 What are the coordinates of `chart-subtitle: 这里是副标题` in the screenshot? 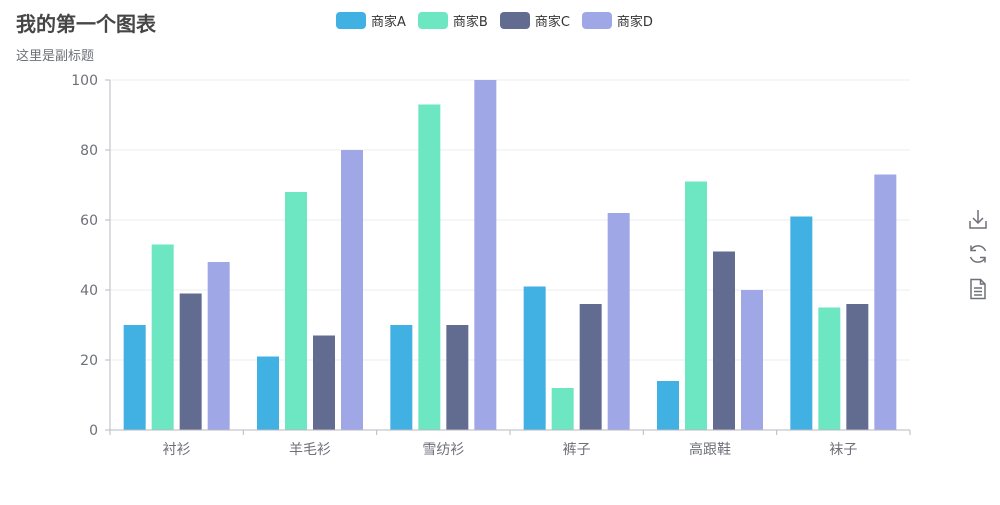 It's located at (55, 56).